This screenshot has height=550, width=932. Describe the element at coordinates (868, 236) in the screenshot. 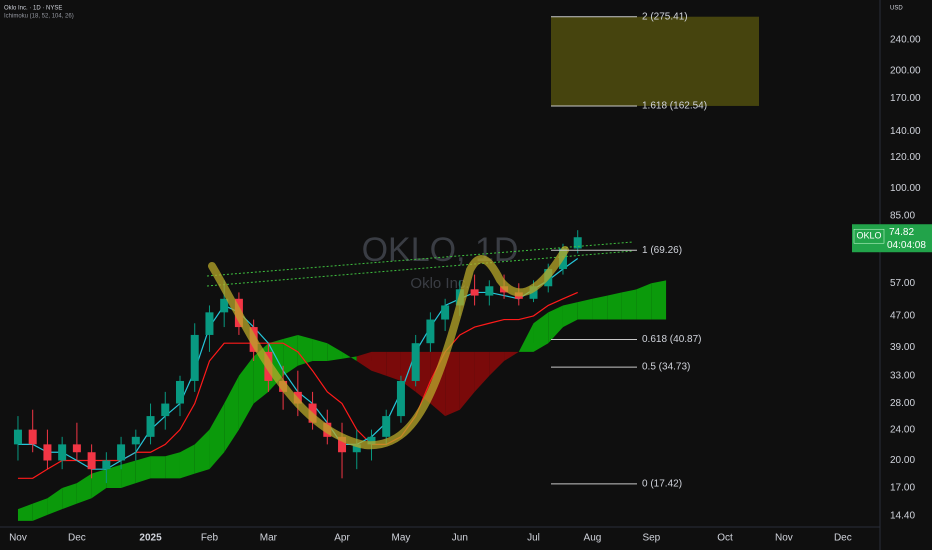

I see `ticker: OKLO` at that location.